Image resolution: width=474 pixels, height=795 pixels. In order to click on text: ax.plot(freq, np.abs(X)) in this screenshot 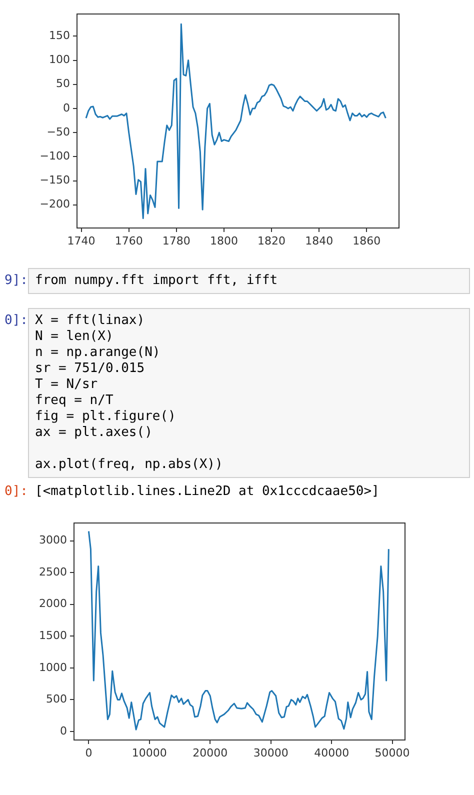, I will do `click(129, 465)`.